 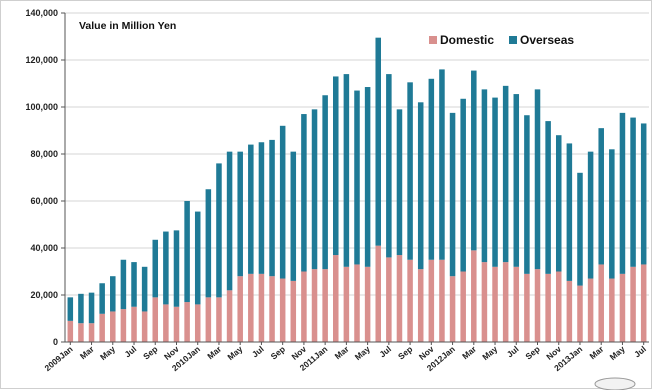 What do you see at coordinates (41, 107) in the screenshot?
I see `y-tick-label: 100,000` at bounding box center [41, 107].